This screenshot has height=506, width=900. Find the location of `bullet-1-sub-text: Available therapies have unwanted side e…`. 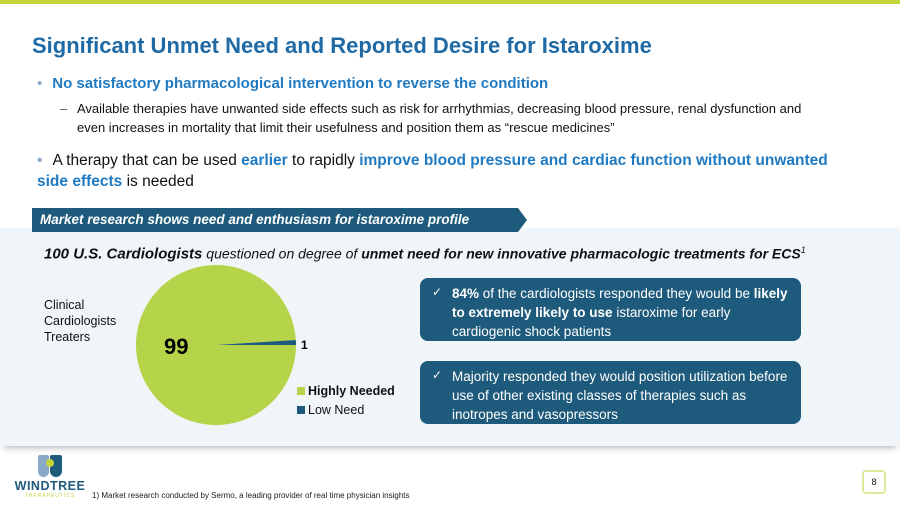

bullet-1-sub-text: Available therapies have unwanted side e… is located at coordinates (439, 118).